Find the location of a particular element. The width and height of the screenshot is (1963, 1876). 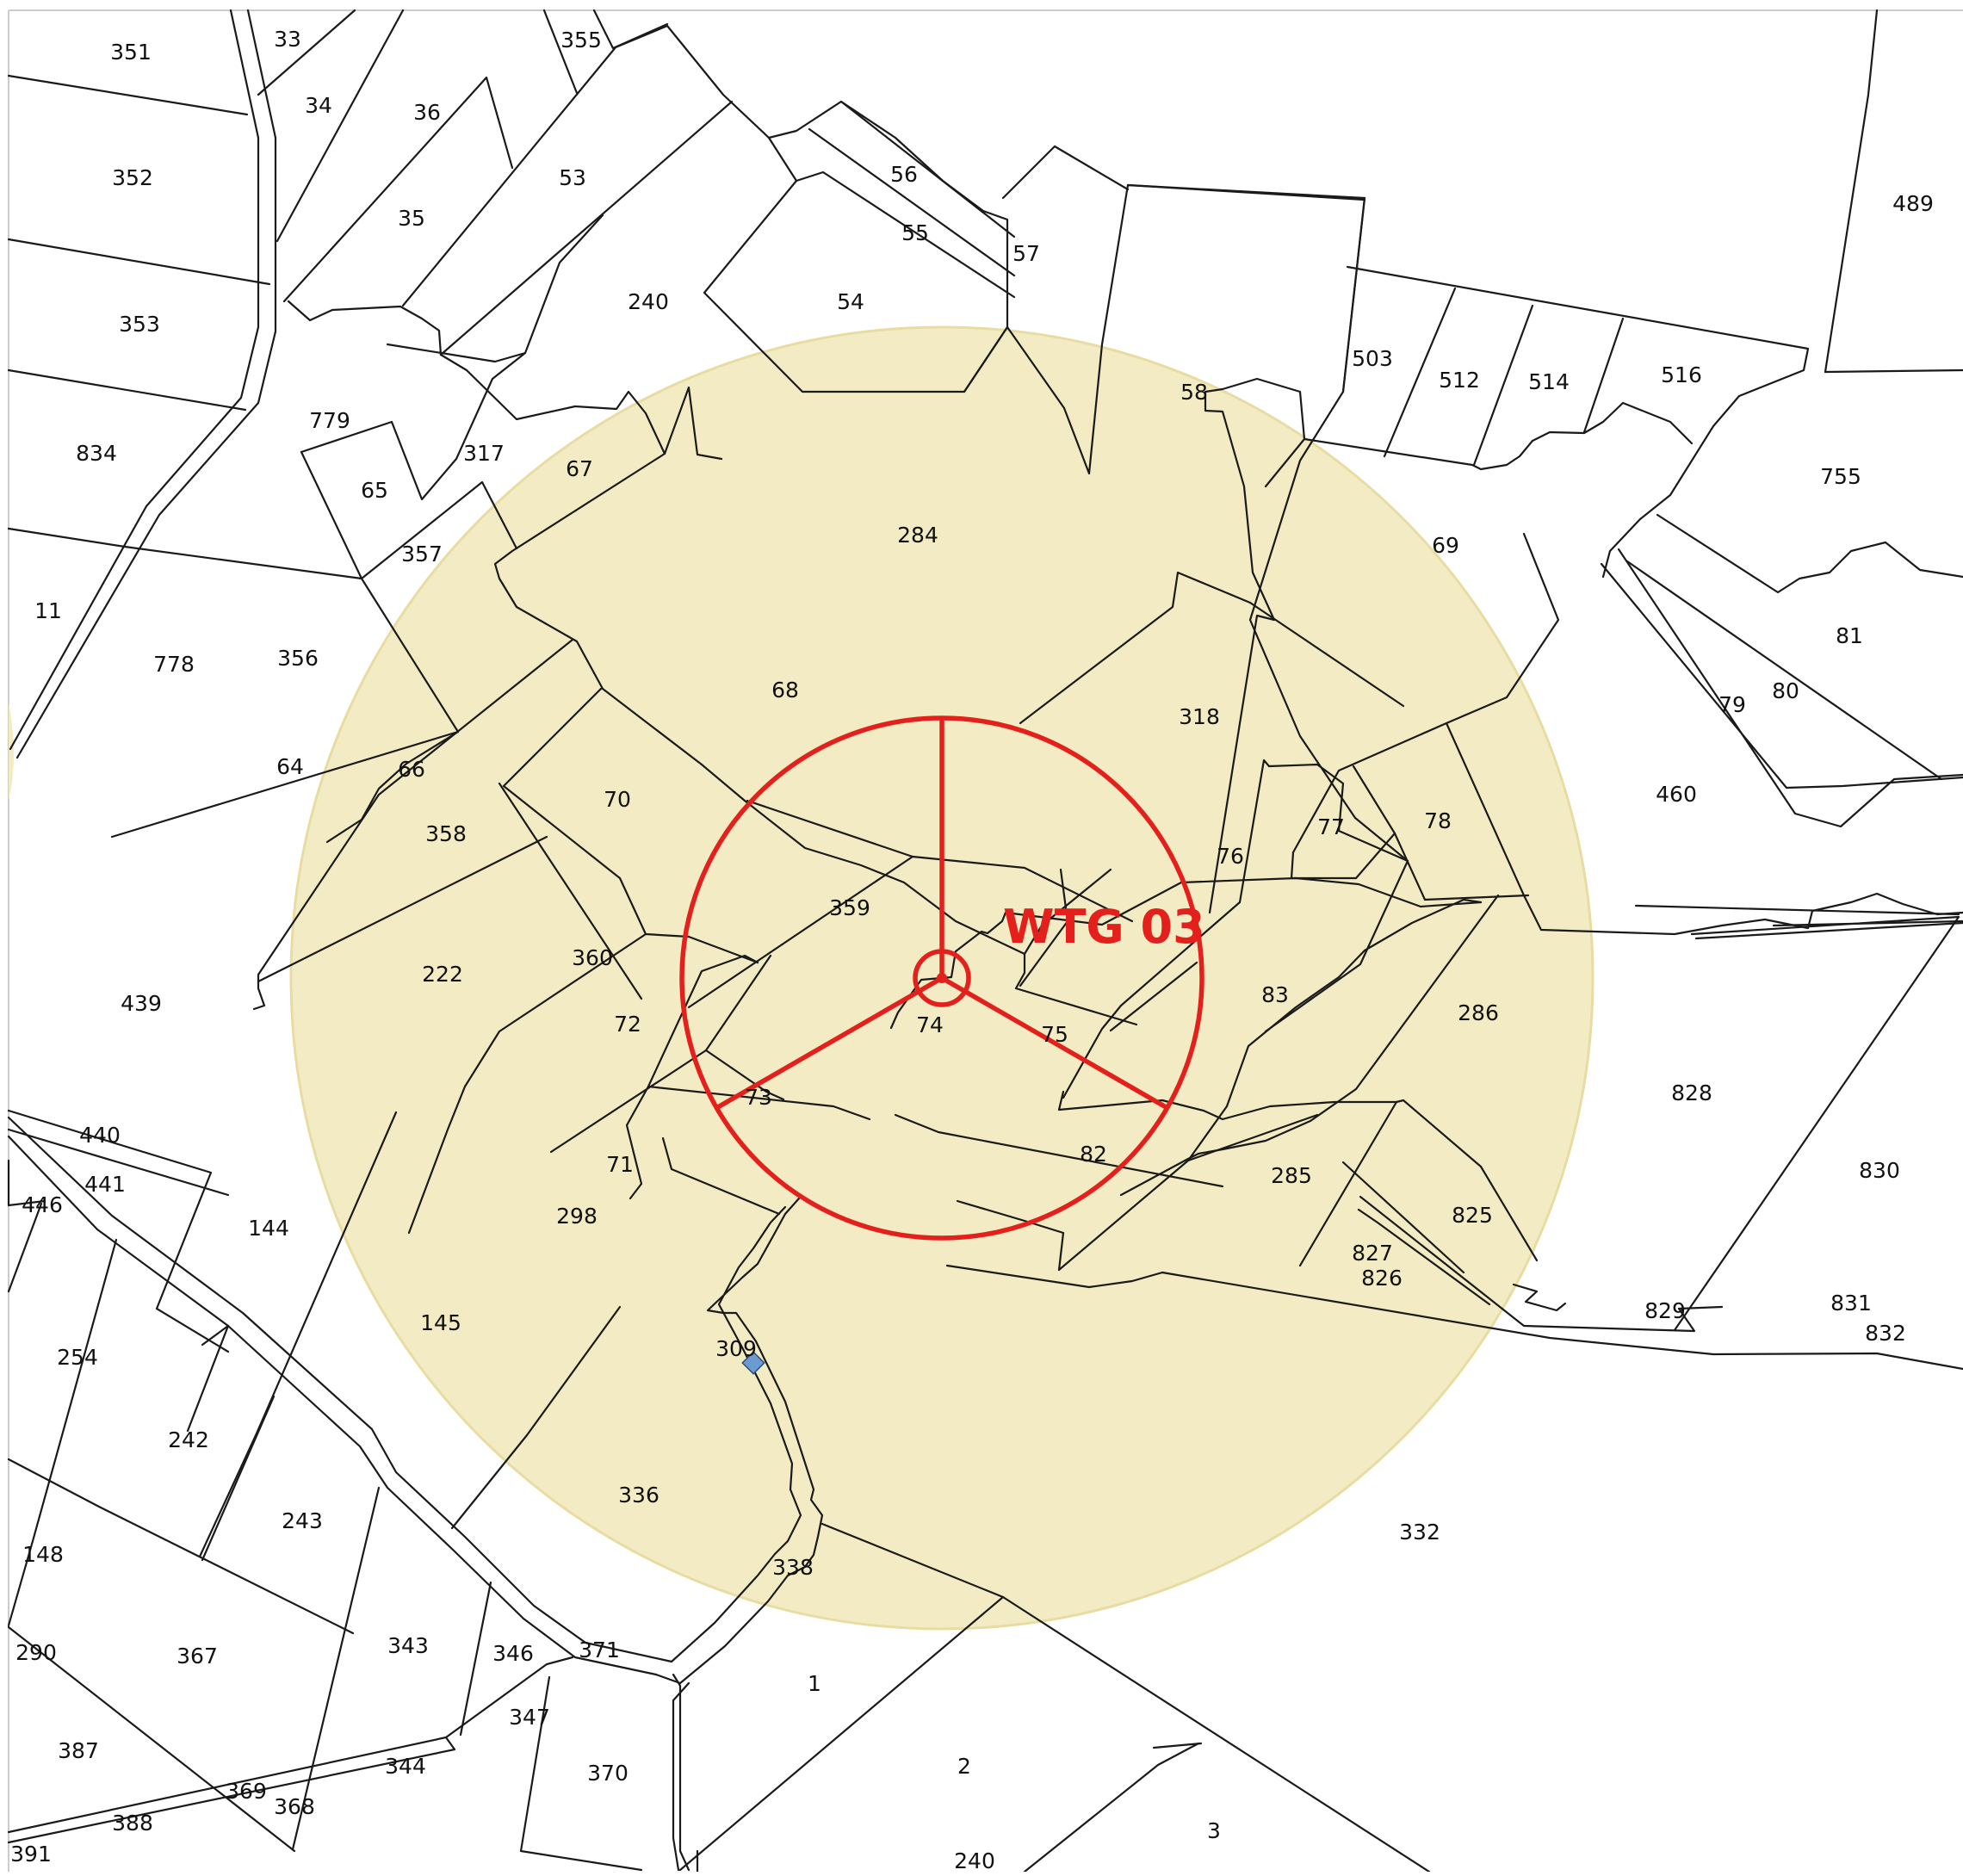

parcel-label: 70 is located at coordinates (617, 799).